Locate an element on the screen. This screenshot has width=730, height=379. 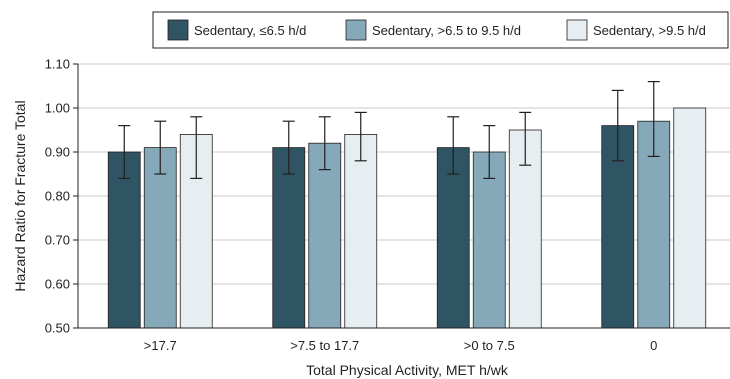
y-tick-label: 1.00 is located at coordinates (57, 108).